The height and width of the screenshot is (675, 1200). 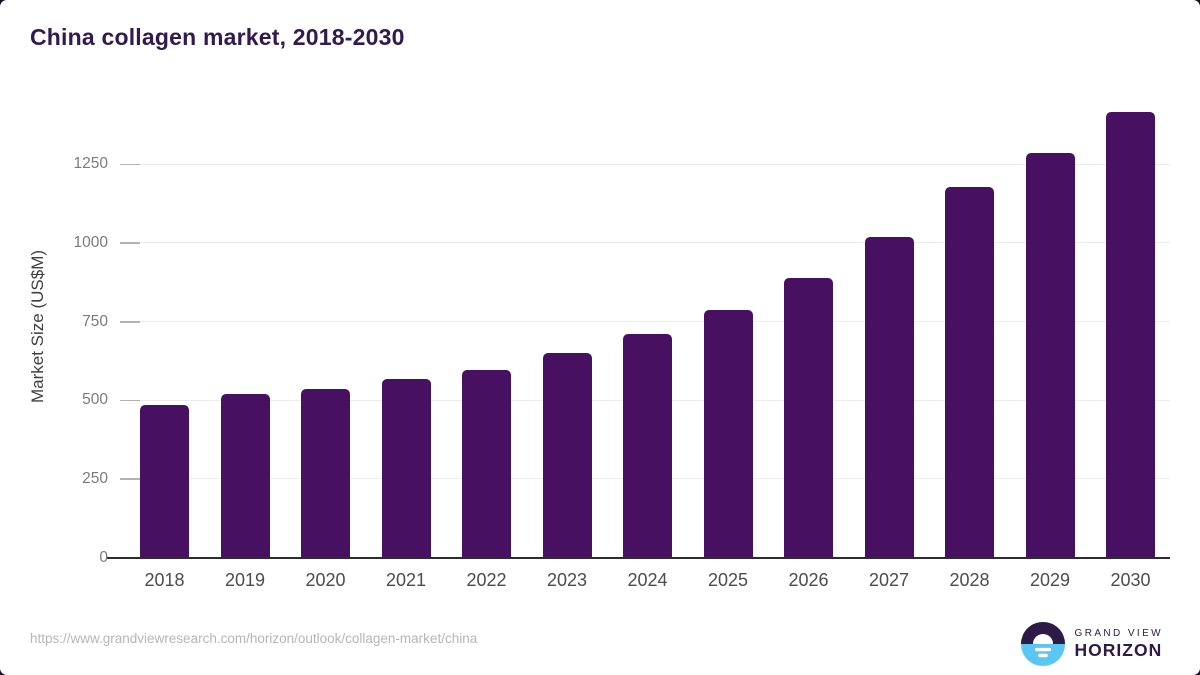 I want to click on x-axis-line, so click(x=638, y=558).